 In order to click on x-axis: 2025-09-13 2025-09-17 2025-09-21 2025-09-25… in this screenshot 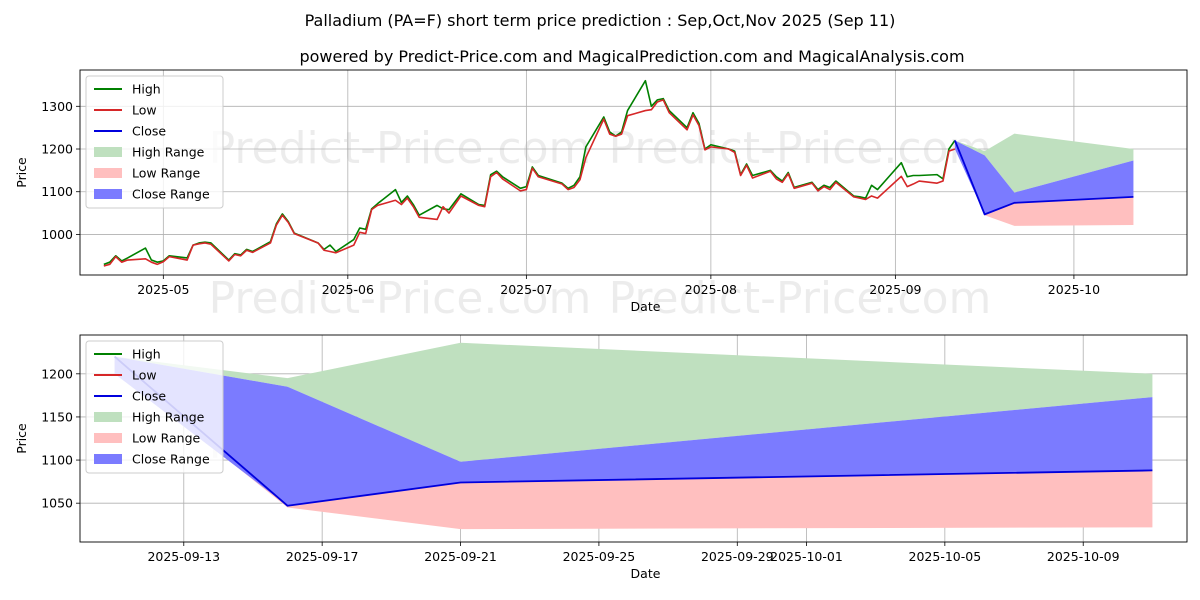, I will do `click(633, 561)`.